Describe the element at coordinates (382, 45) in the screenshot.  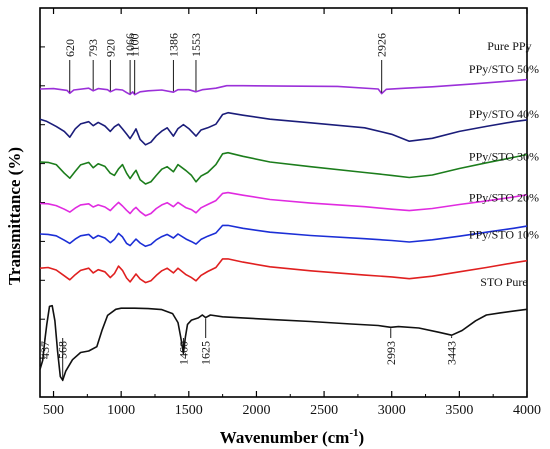
I see `peak-label: 2926` at that location.